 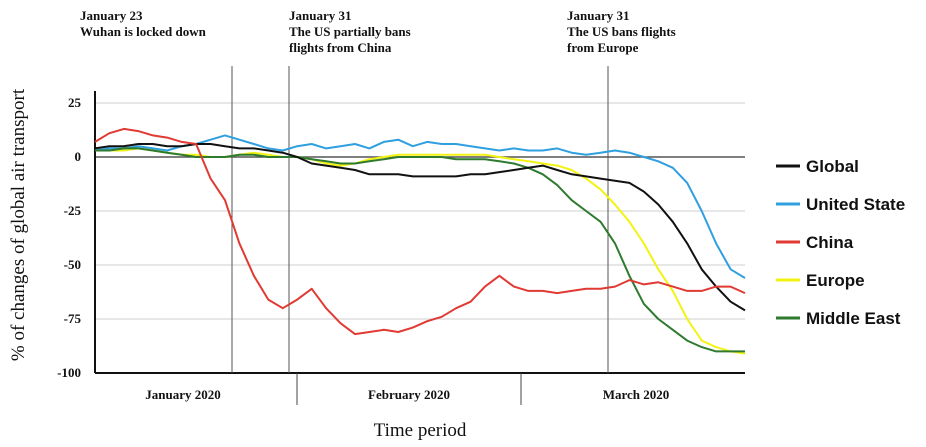 What do you see at coordinates (855, 204) in the screenshot?
I see `legend-label: United State` at bounding box center [855, 204].